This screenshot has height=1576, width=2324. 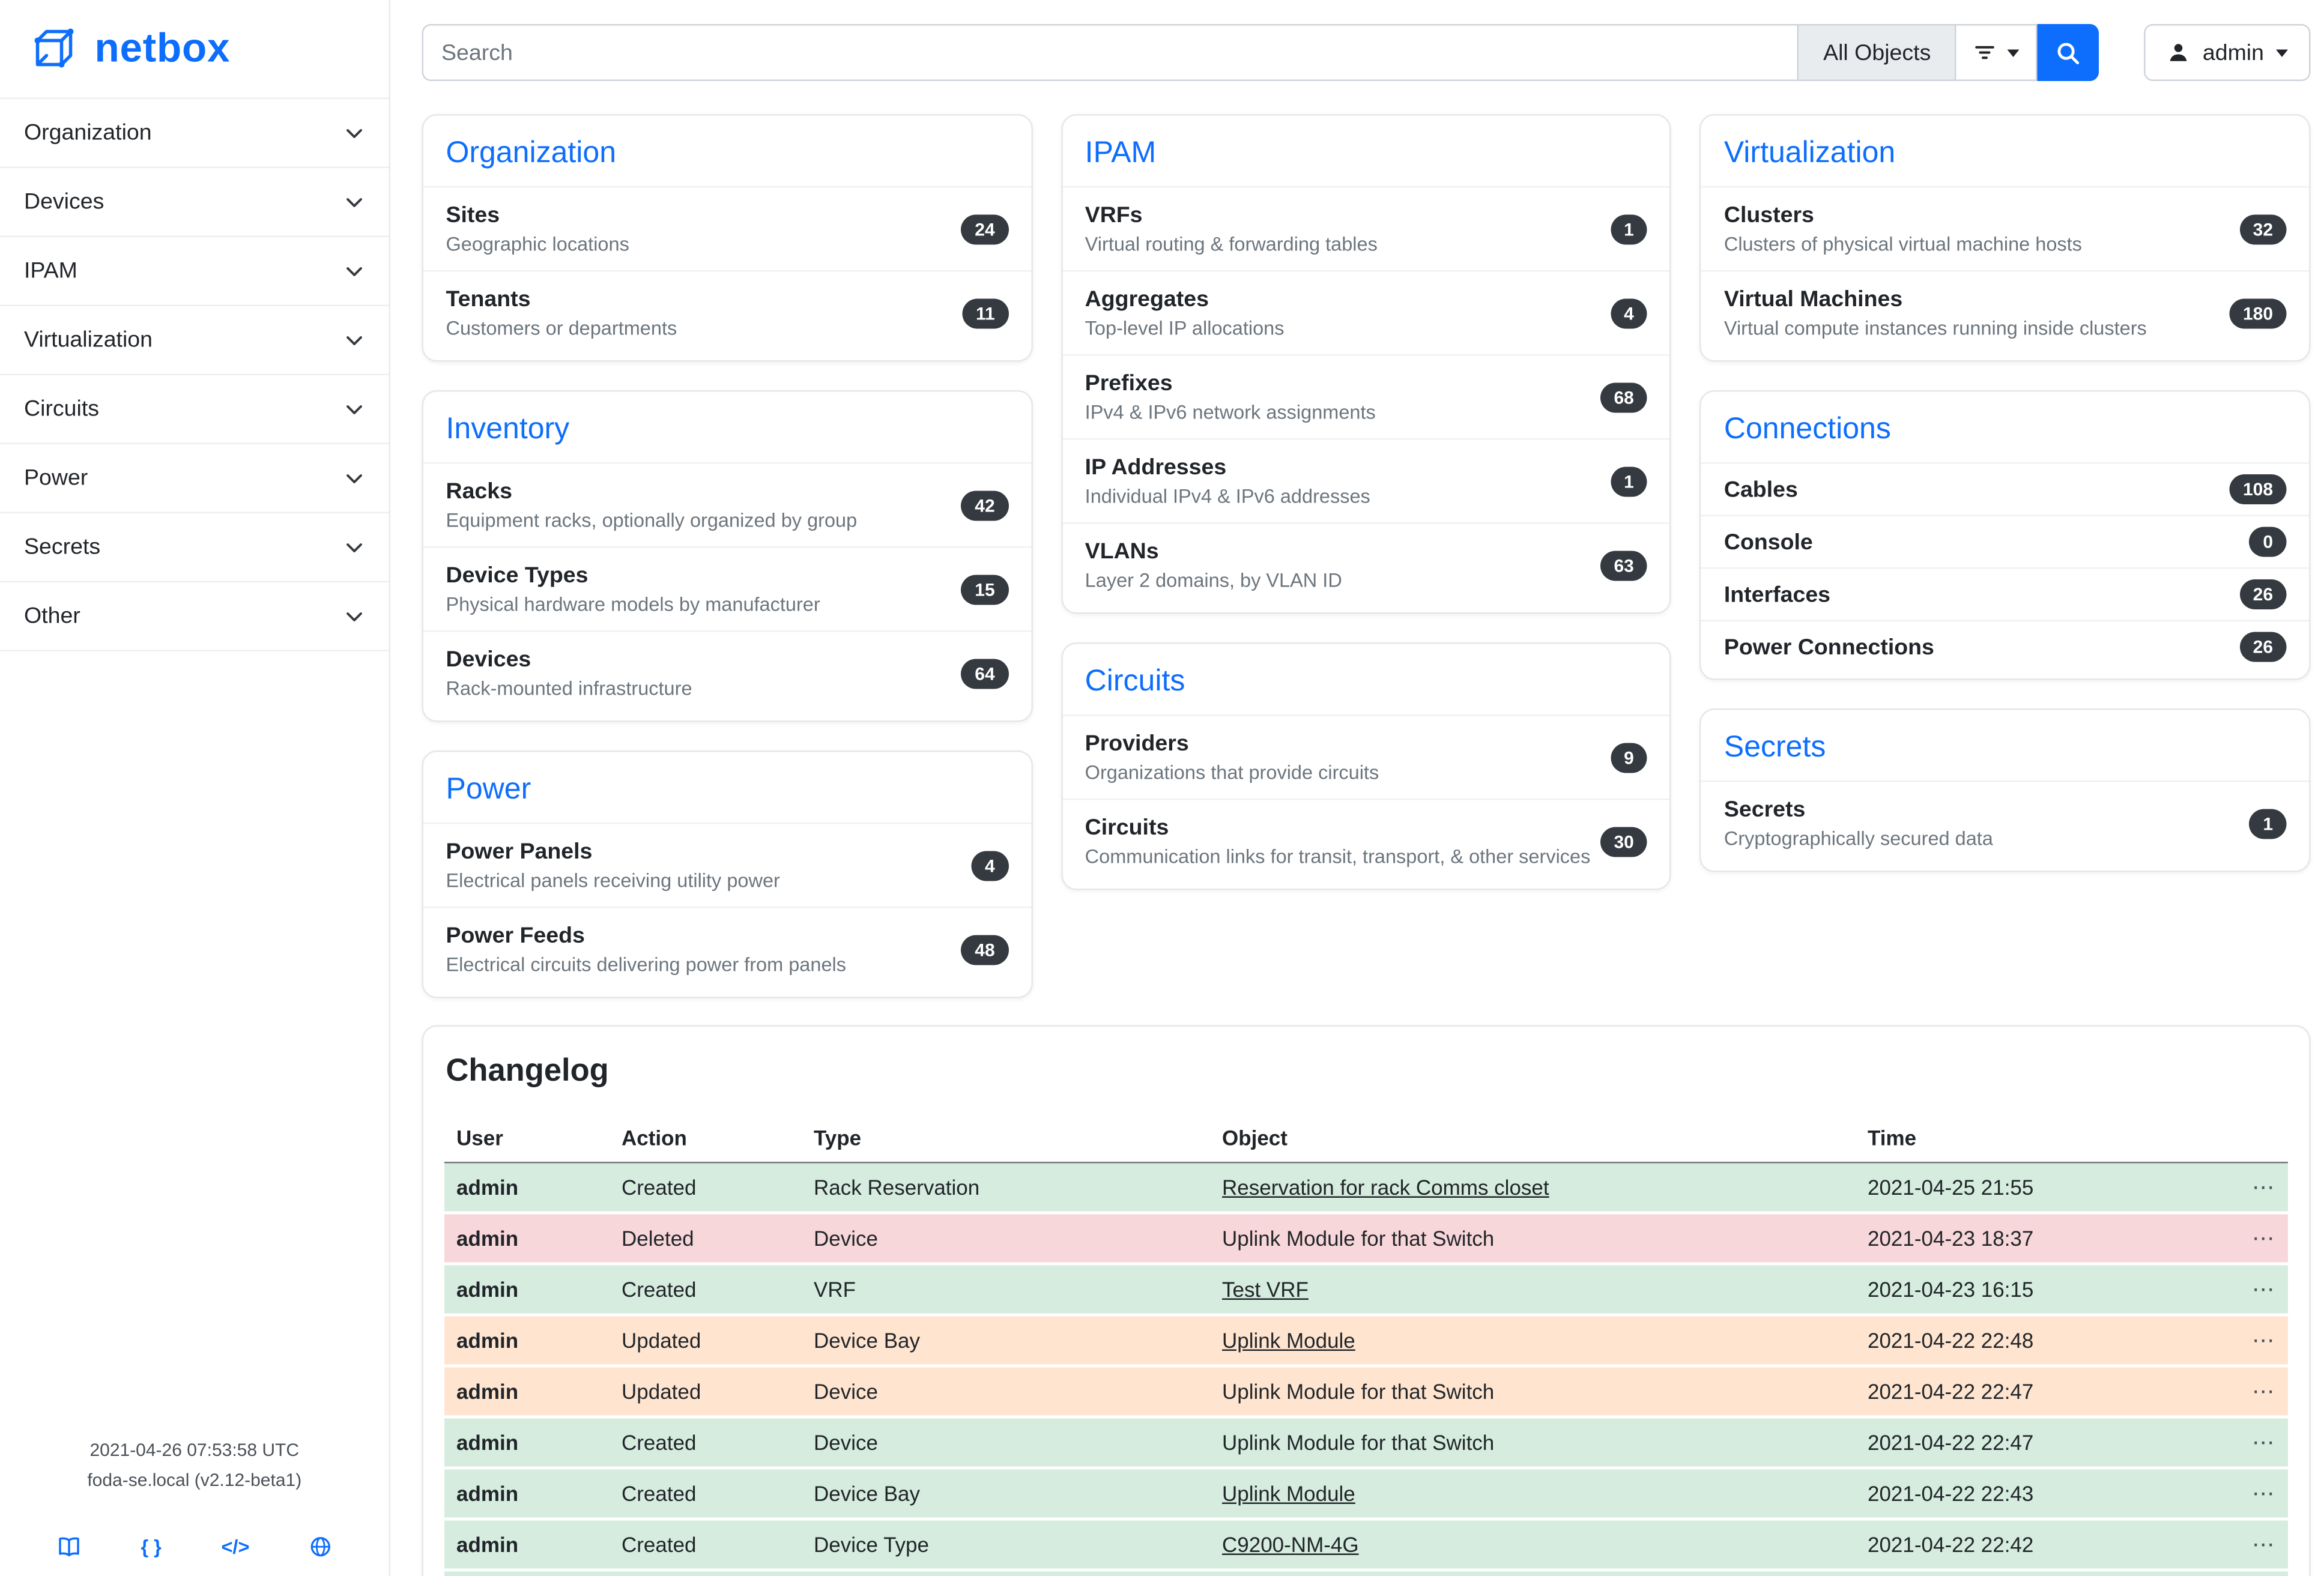 I want to click on count-badge: 63, so click(x=1623, y=565).